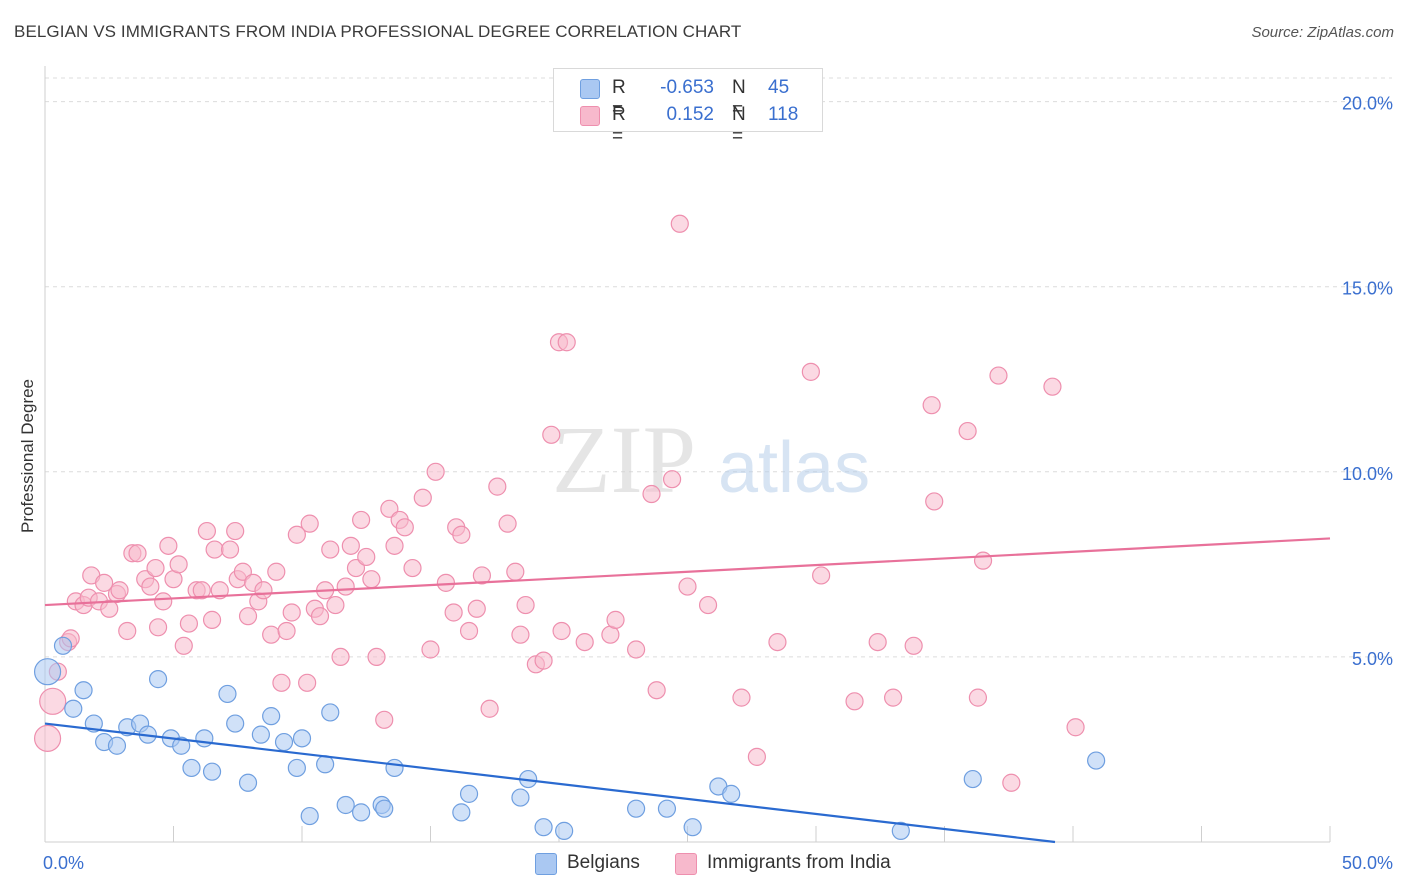  I want to click on legend-n-value: 118, so click(783, 114).